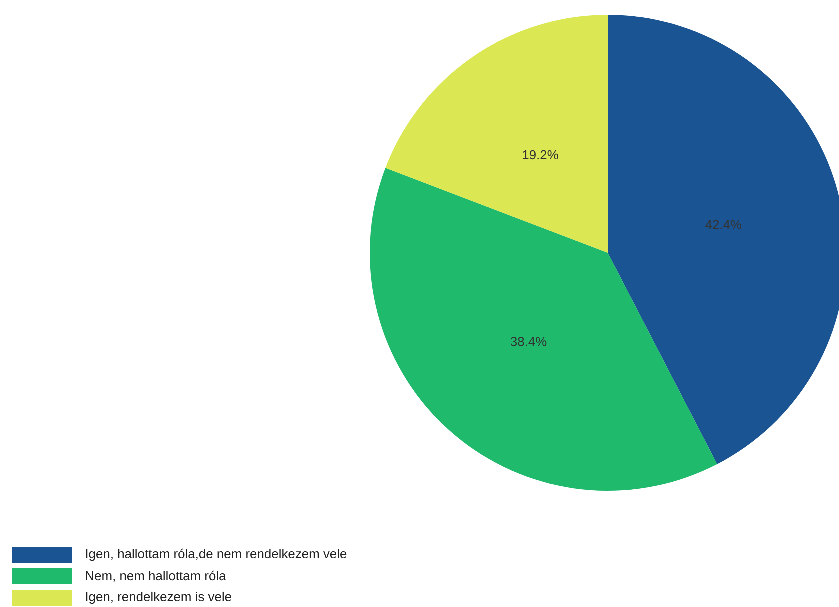 The height and width of the screenshot is (607, 839). What do you see at coordinates (540, 155) in the screenshot?
I see `data-label: 19.2%` at bounding box center [540, 155].